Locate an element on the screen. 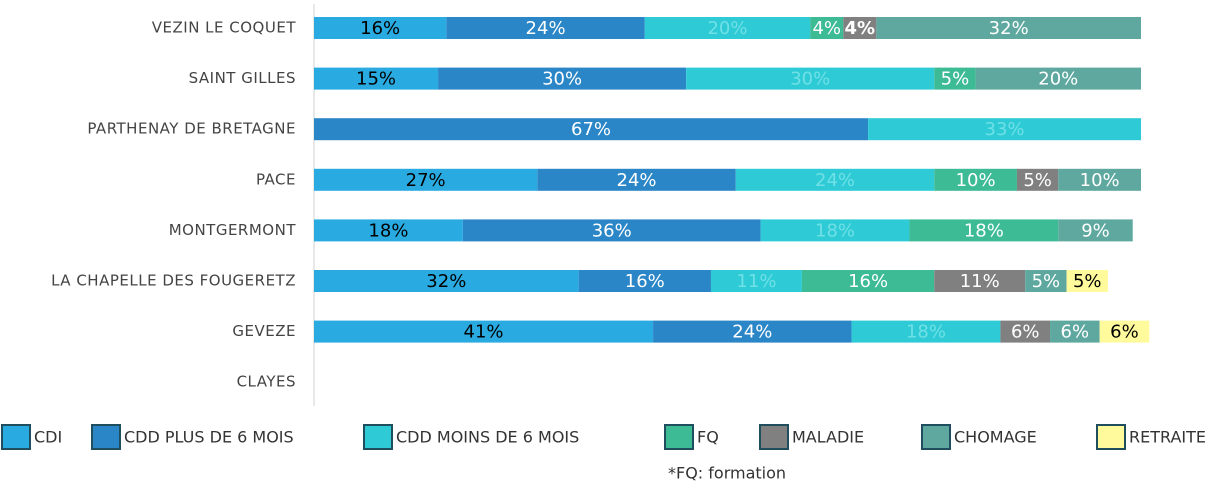 This screenshot has width=1230, height=484. data-label: 9% is located at coordinates (1095, 230).